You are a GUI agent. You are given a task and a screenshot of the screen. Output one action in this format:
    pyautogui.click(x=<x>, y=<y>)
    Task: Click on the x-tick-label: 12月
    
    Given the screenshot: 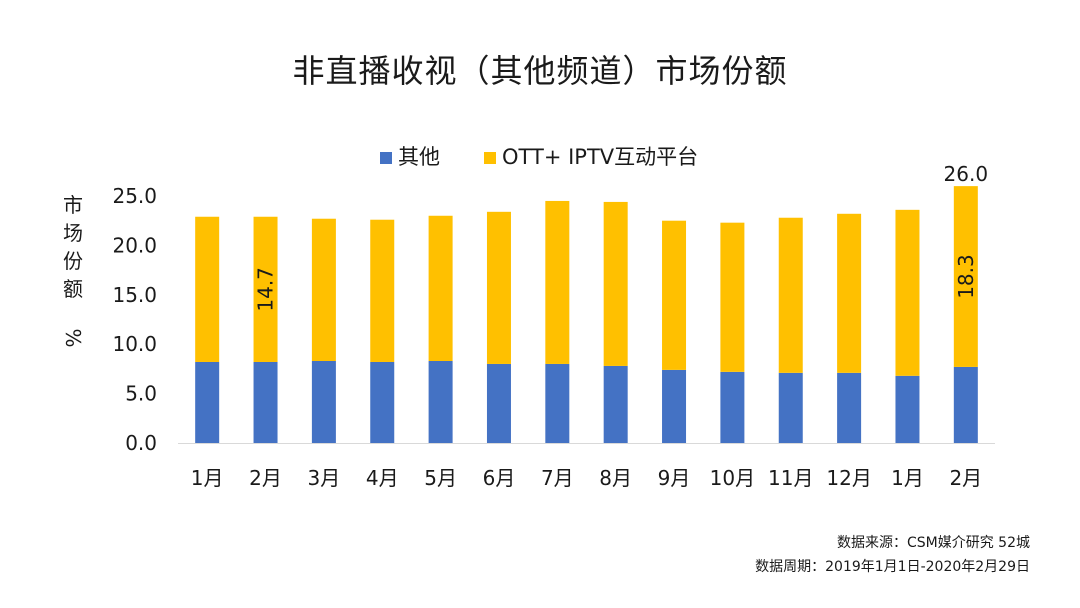 What is the action you would take?
    pyautogui.click(x=848, y=478)
    